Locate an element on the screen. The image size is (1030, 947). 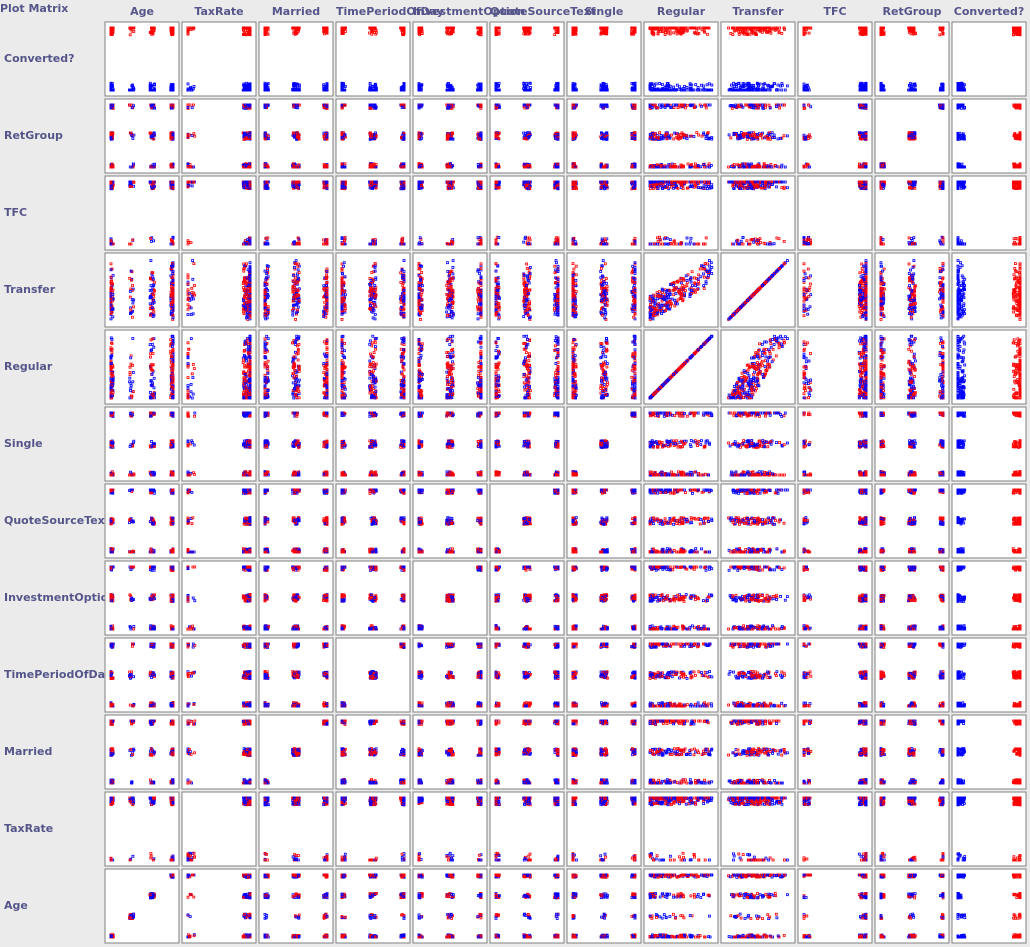
cell-frame is located at coordinates (142, 59).